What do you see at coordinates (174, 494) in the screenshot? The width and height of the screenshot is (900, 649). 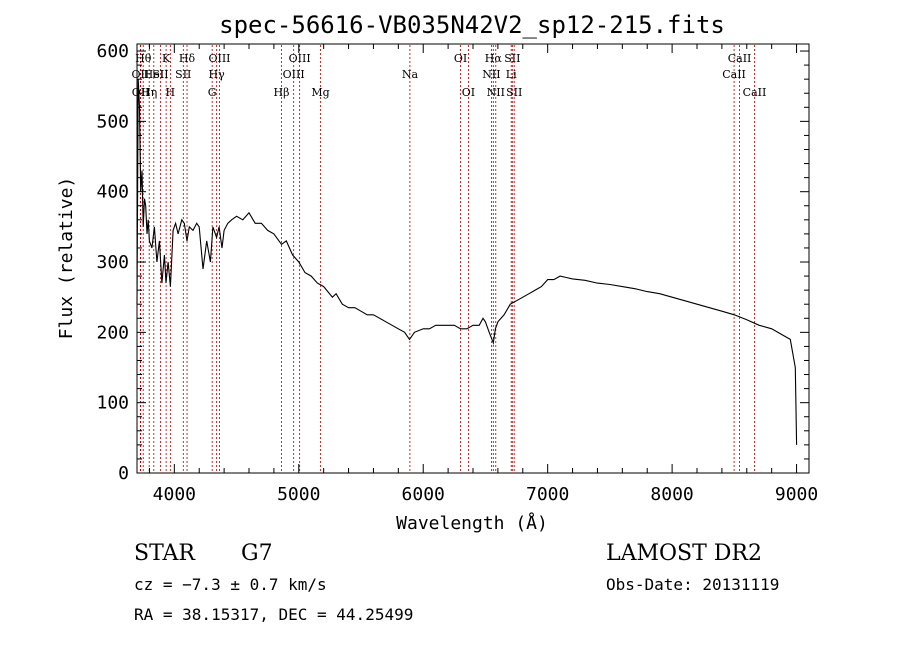 I see `x-tick-label: 4000` at bounding box center [174, 494].